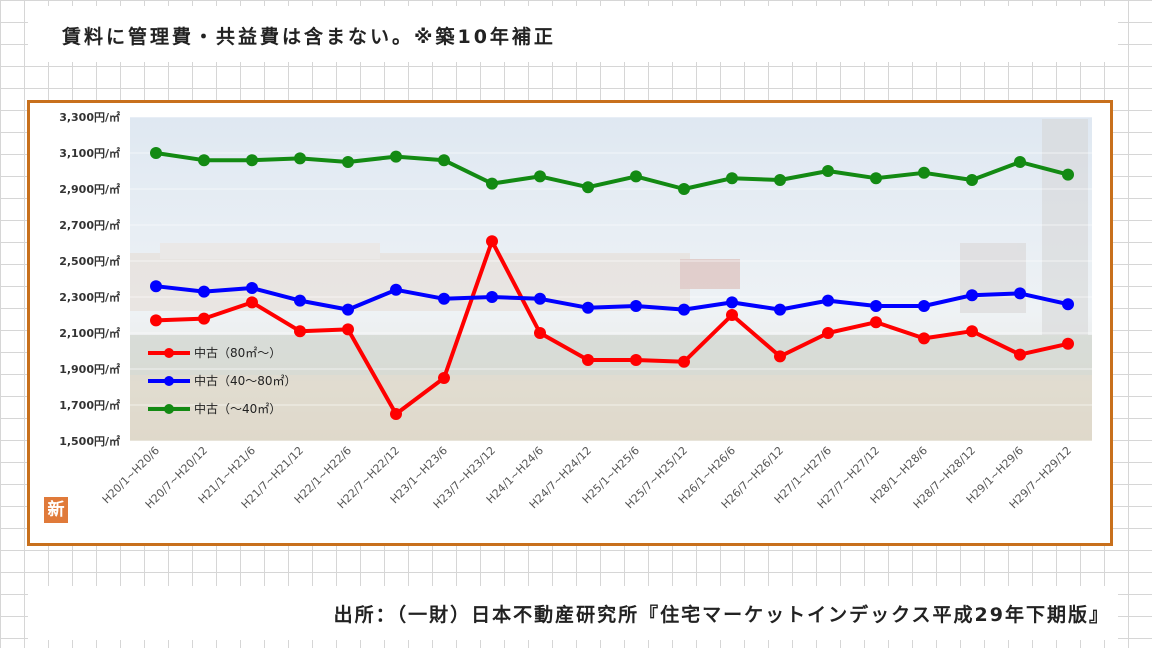  What do you see at coordinates (573, 34) in the screenshot?
I see `header-note-box: 賃料に管理費・共益費は含まない。※築10年補正` at bounding box center [573, 34].